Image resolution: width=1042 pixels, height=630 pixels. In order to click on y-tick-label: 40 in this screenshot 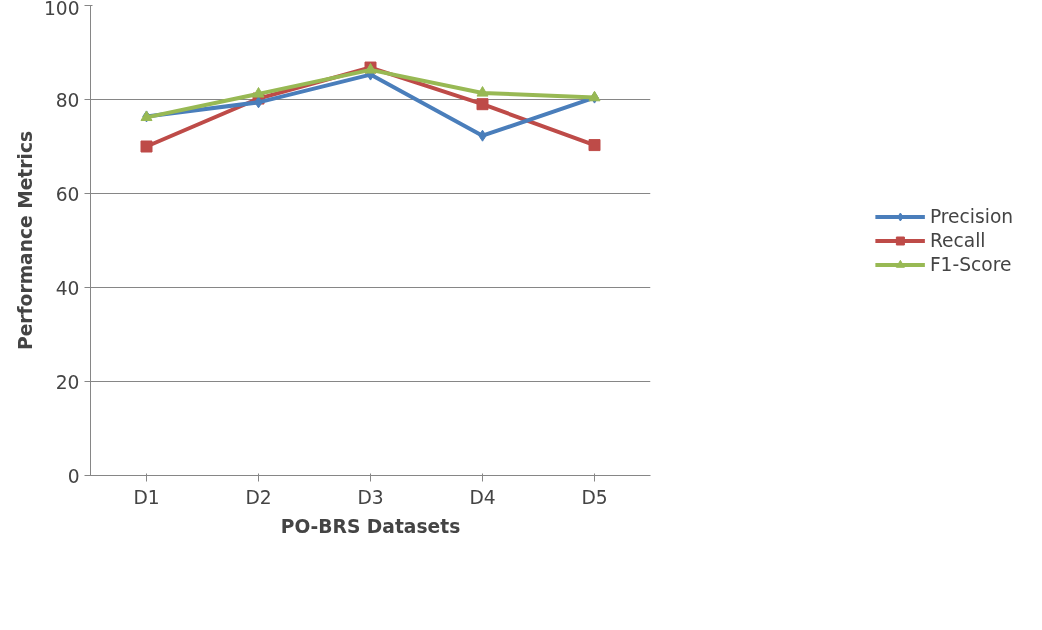, I will do `click(67, 288)`.